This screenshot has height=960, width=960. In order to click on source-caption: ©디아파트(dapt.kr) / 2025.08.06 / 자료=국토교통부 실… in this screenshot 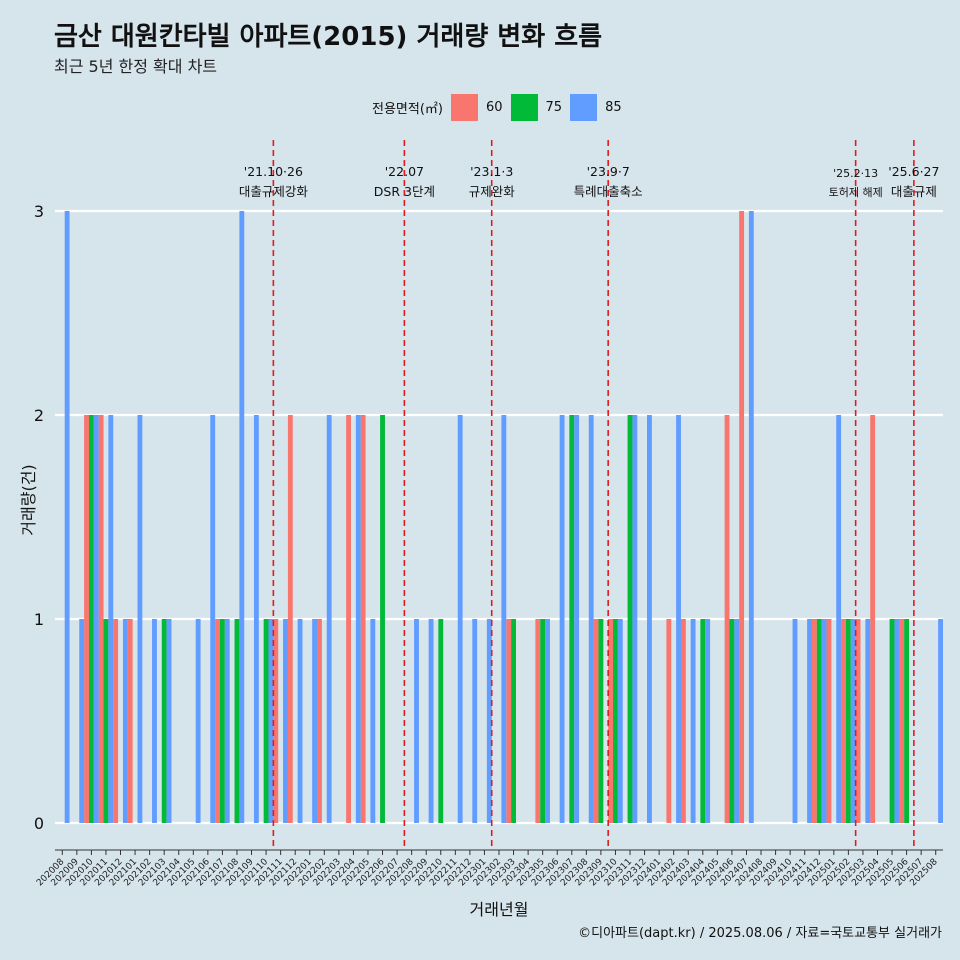, I will do `click(760, 933)`.